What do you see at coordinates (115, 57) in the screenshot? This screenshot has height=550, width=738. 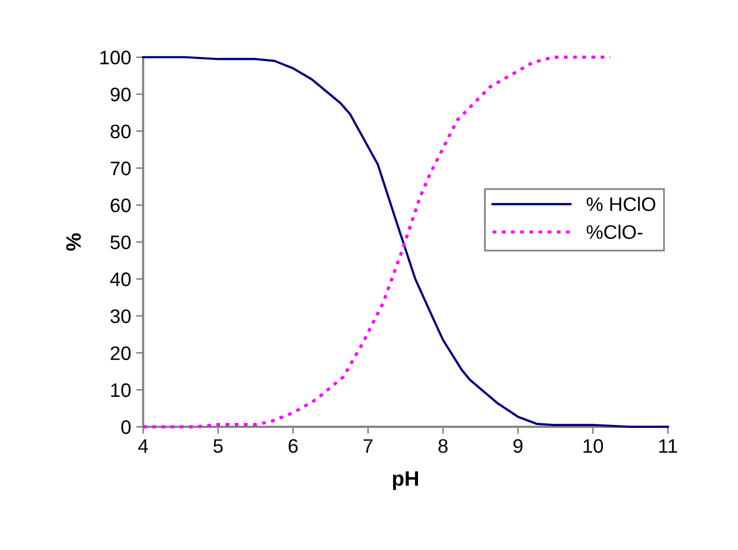 I see `y-tick-label: 100` at bounding box center [115, 57].